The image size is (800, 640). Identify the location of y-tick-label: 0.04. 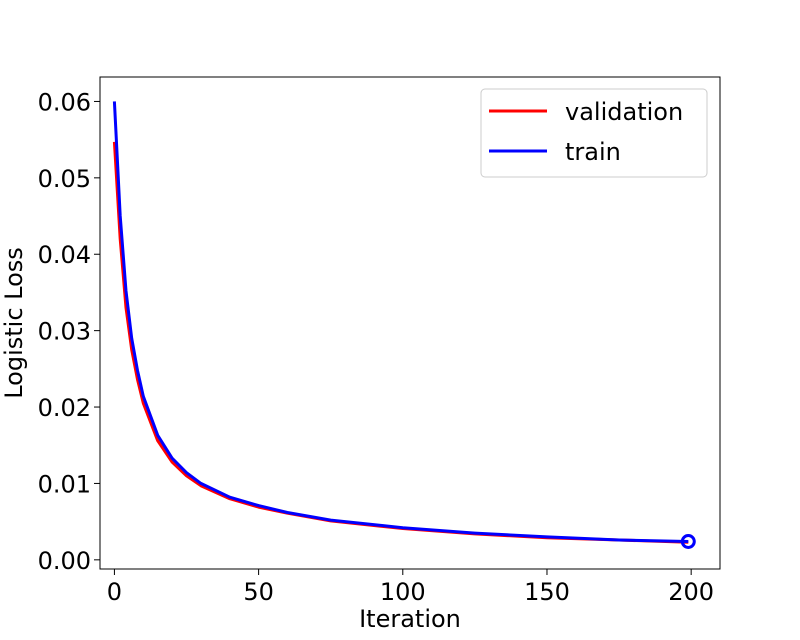
(64, 255).